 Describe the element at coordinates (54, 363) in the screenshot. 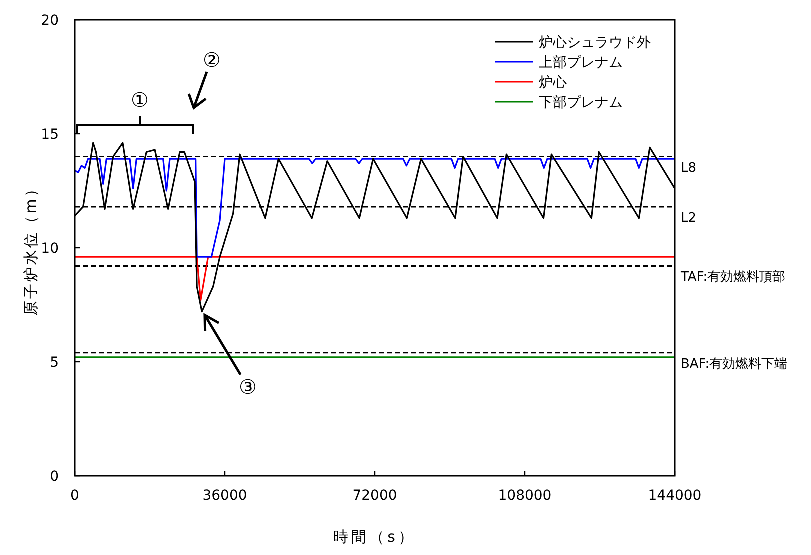

I see `y-tick-label: 5` at that location.